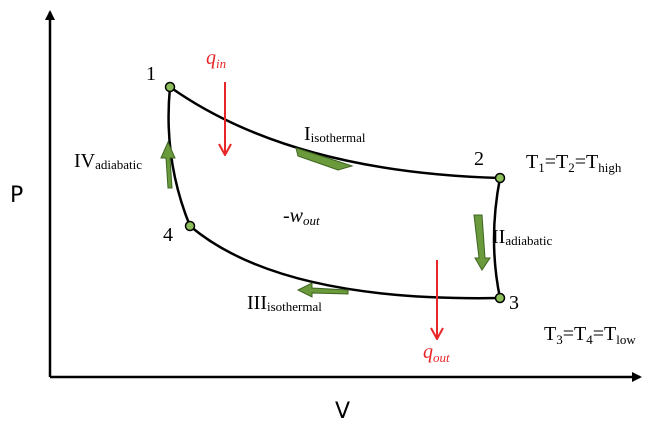 This screenshot has height=431, width=664. I want to click on state-label: 2, so click(479, 159).